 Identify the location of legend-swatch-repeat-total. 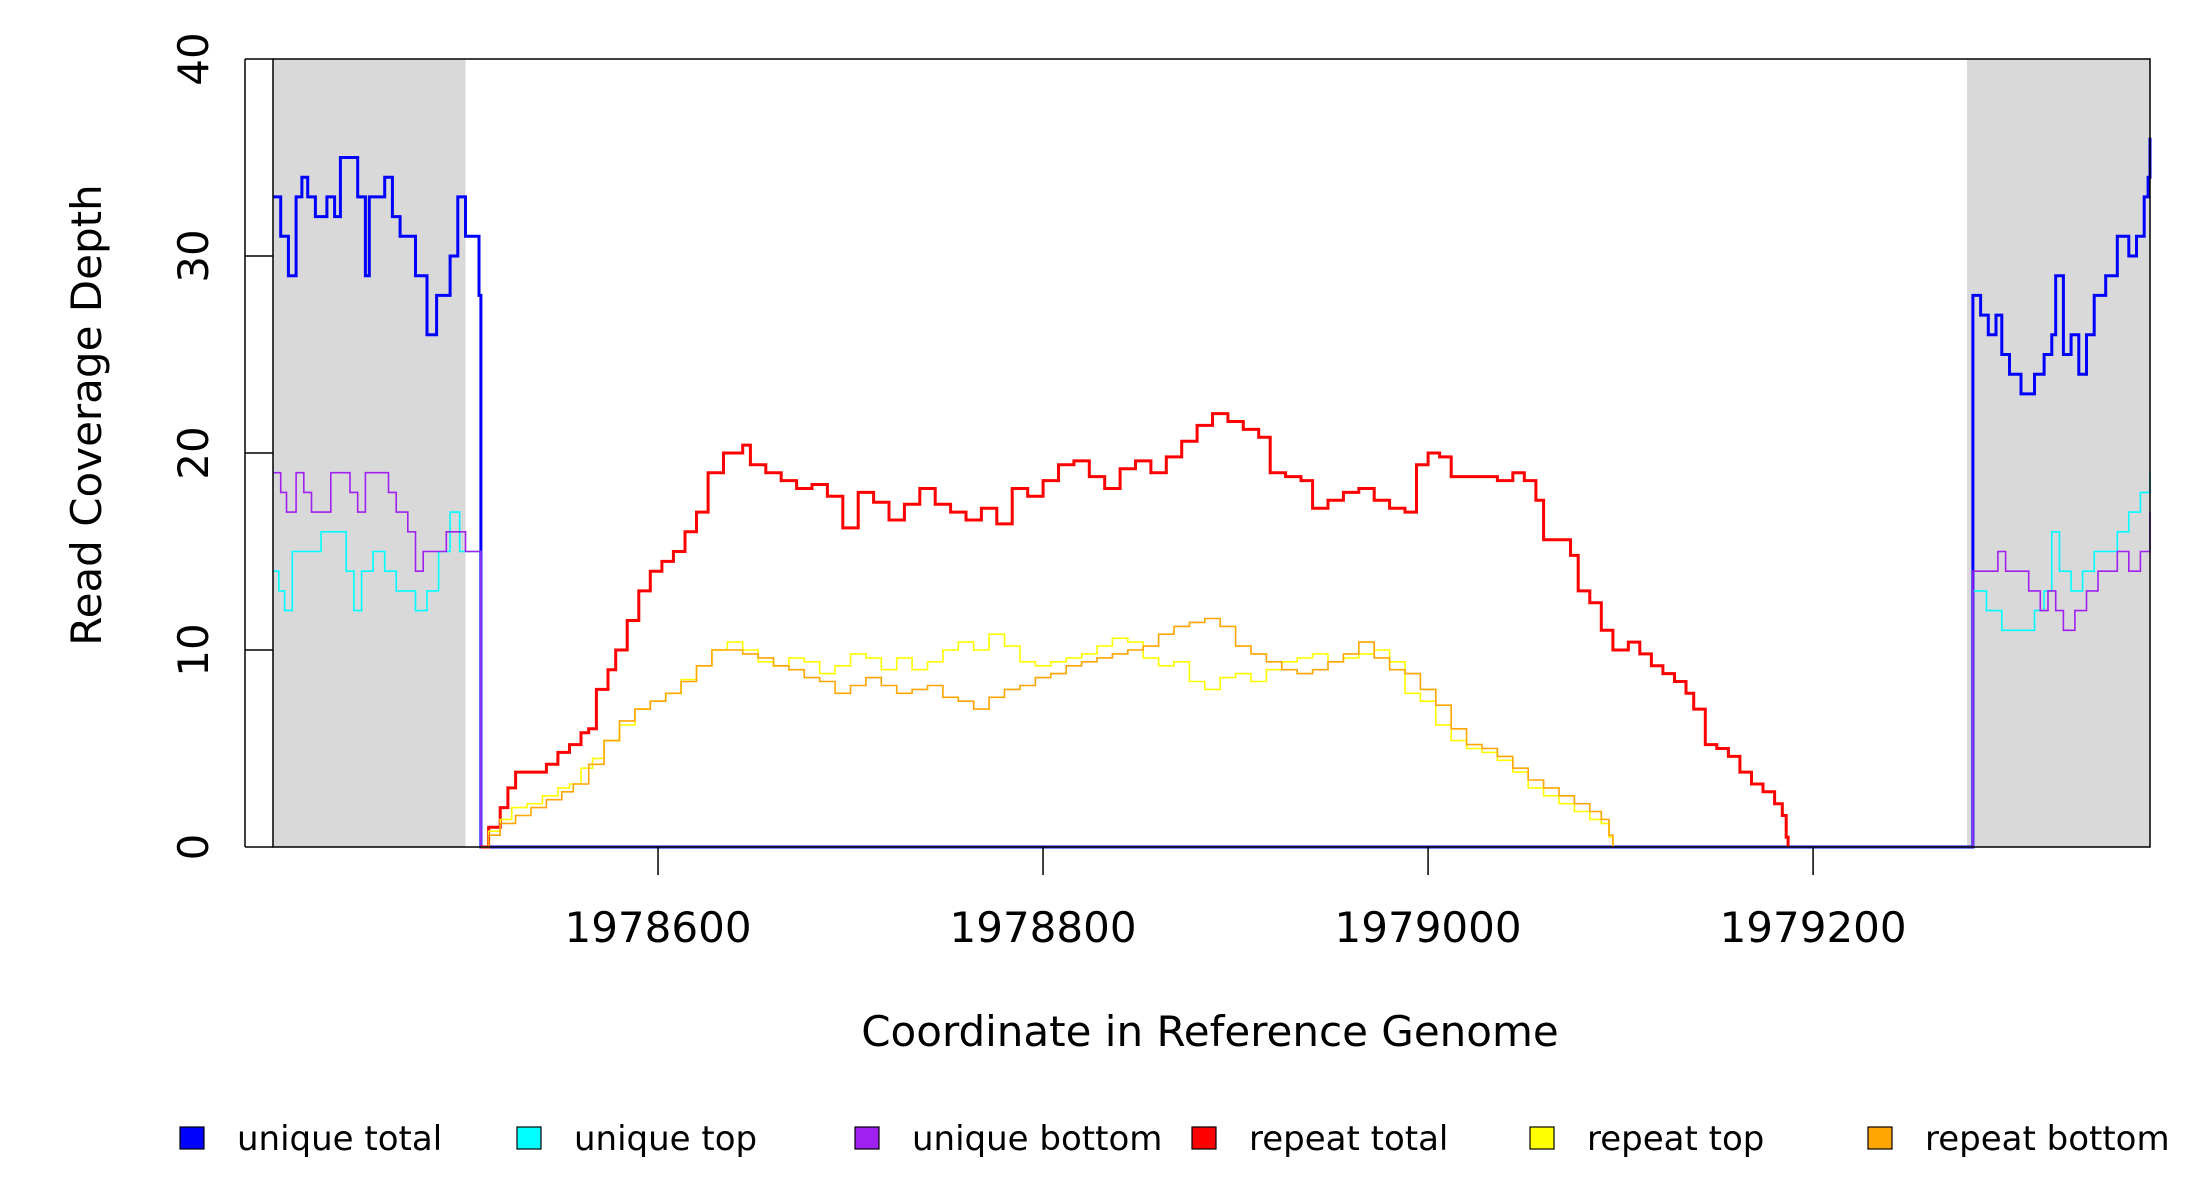
(1204, 1138).